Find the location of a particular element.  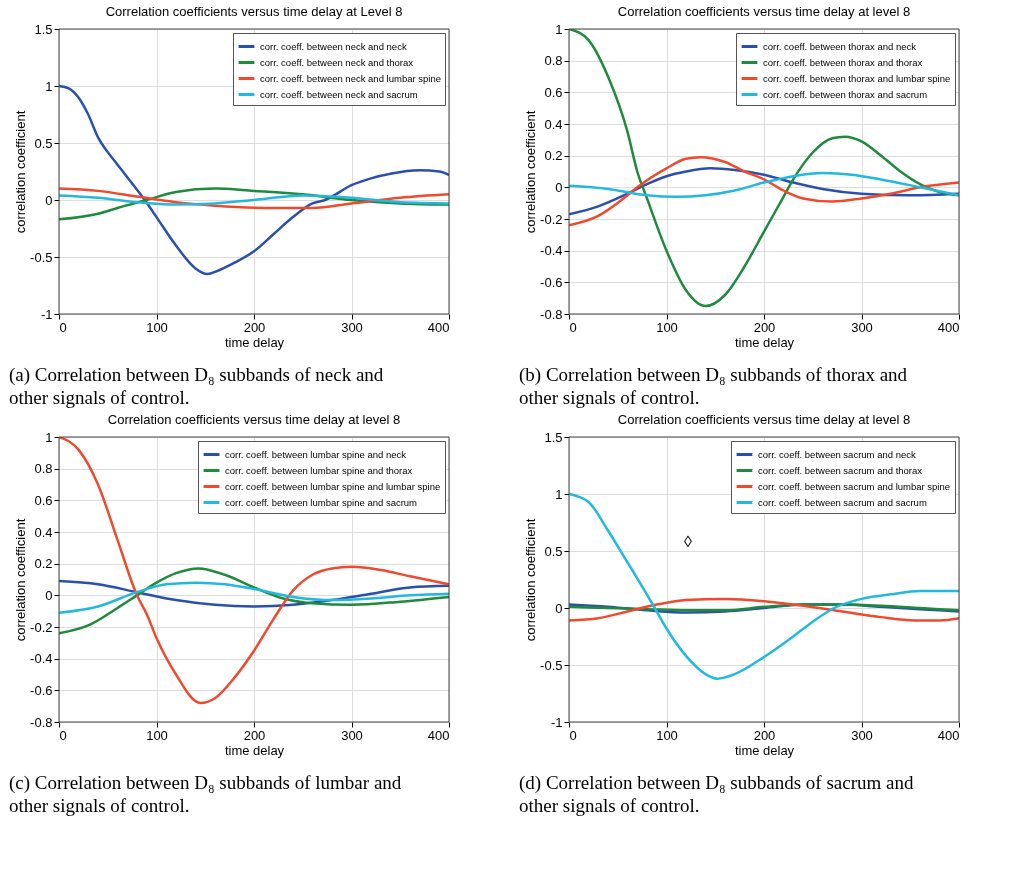

text: (c) Correlation between D₈ subbands of lumbar and other signals of control. is located at coordinates (205, 794).